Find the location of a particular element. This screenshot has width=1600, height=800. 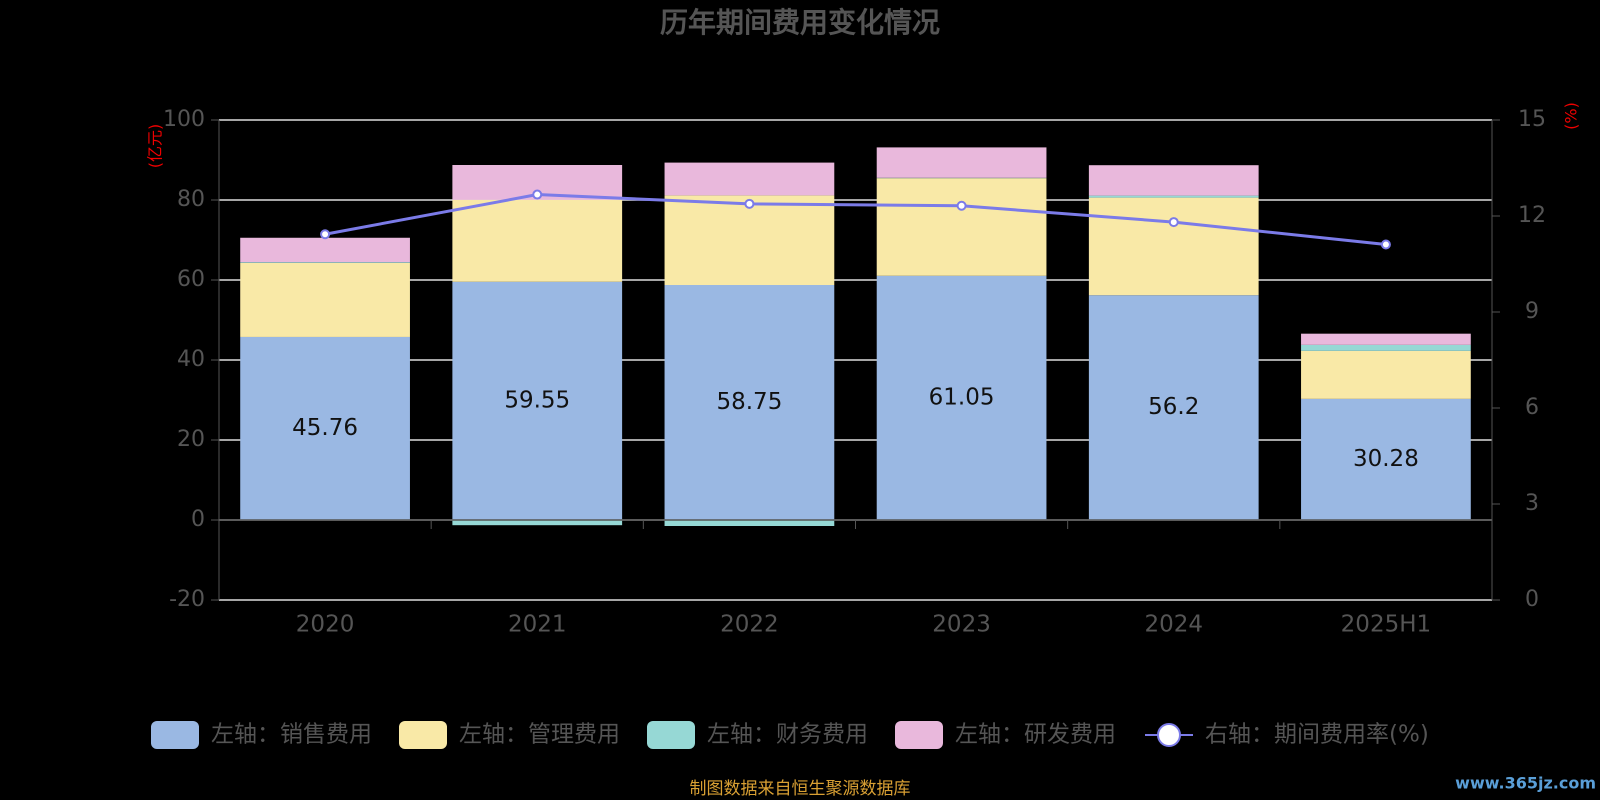

y2-tick-label: 0 is located at coordinates (1532, 599).